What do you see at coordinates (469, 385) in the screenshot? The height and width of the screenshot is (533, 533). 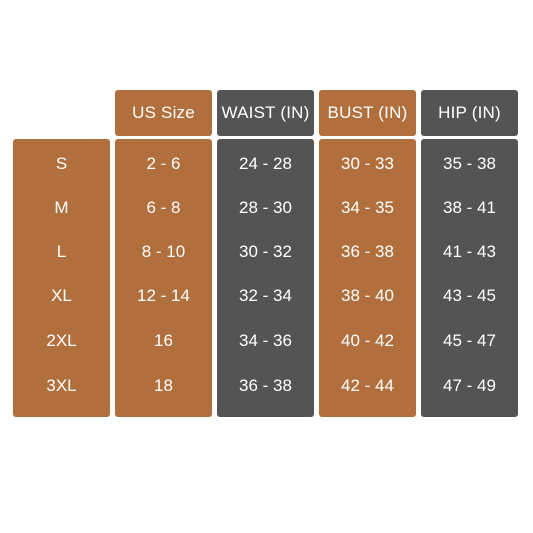 I see `hip-cell: 47 - 49` at bounding box center [469, 385].